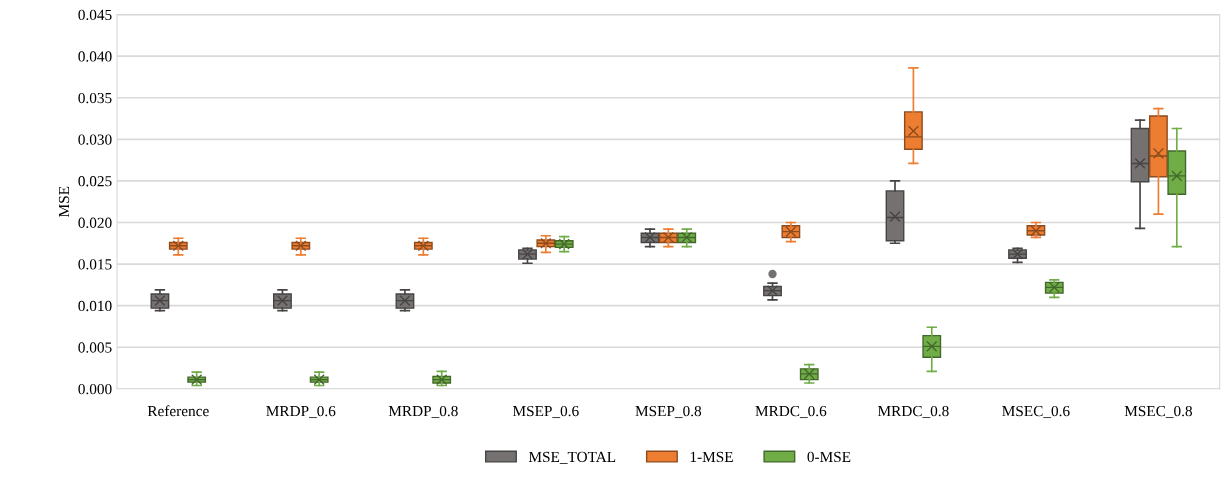  What do you see at coordinates (791, 412) in the screenshot?
I see `x-tick-label: MRDC_0.6` at bounding box center [791, 412].